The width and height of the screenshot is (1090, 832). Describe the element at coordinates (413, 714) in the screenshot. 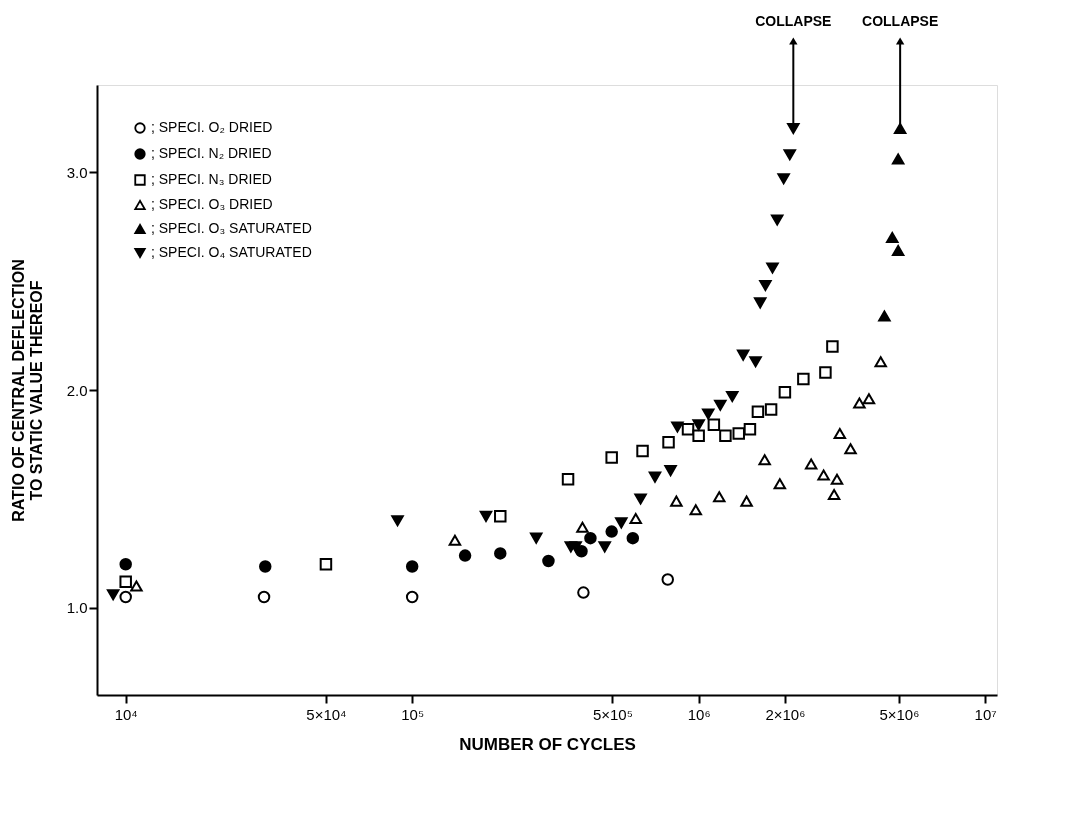

I see `x-tick-label: 10⁵` at that location.